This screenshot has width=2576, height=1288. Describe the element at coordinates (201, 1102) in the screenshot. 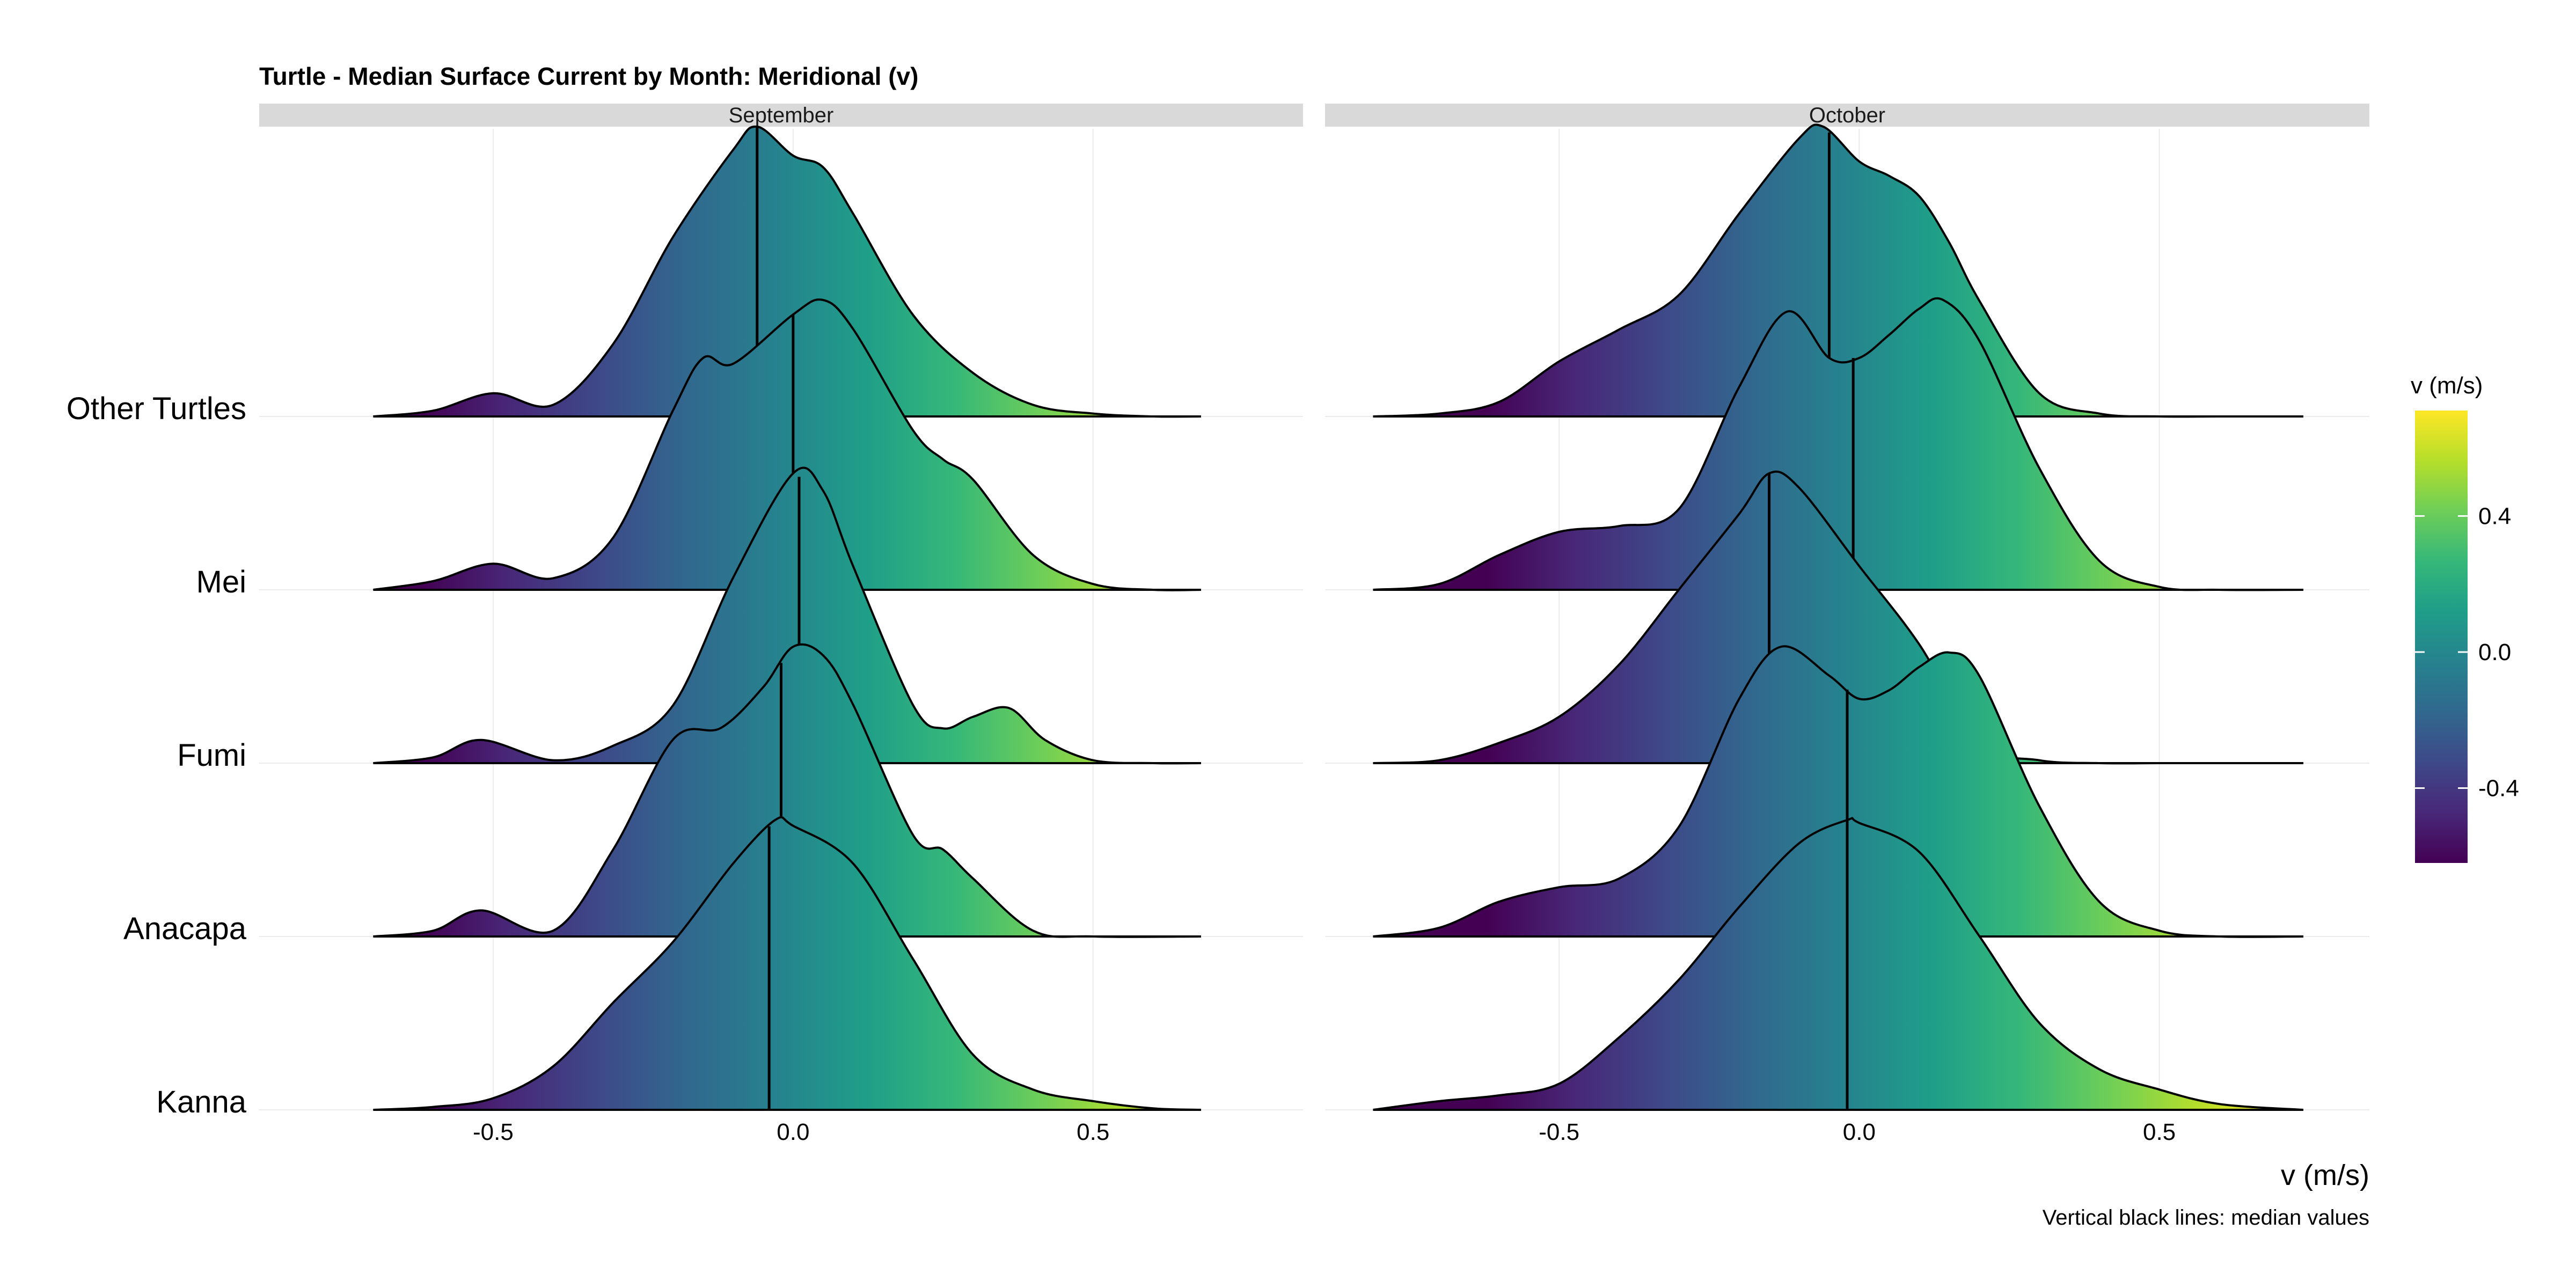

I see `y-tick-label: Kanna` at that location.